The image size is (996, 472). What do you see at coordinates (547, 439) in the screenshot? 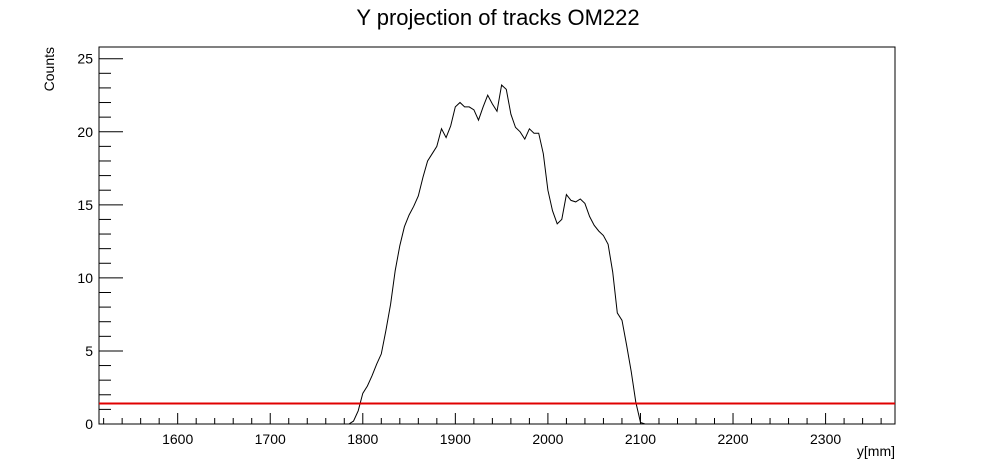
I see `x-tick-label: 2000` at bounding box center [547, 439].